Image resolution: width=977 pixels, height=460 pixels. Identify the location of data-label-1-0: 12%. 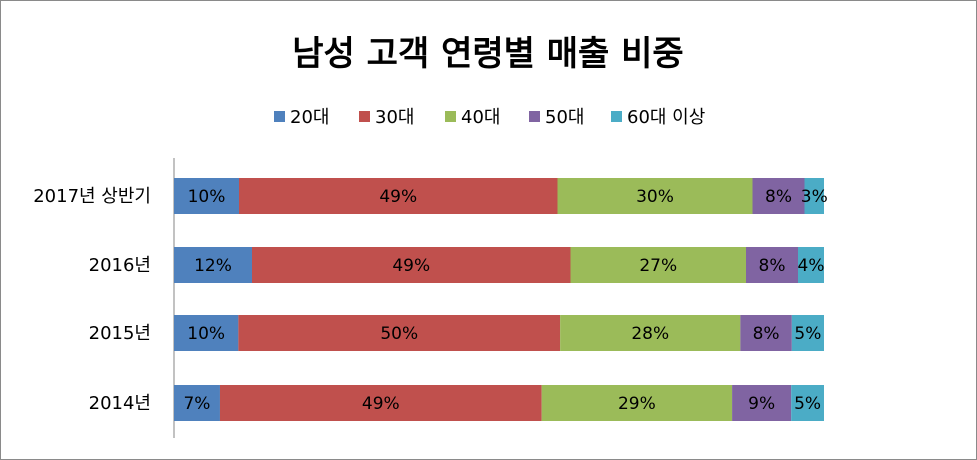
(213, 266).